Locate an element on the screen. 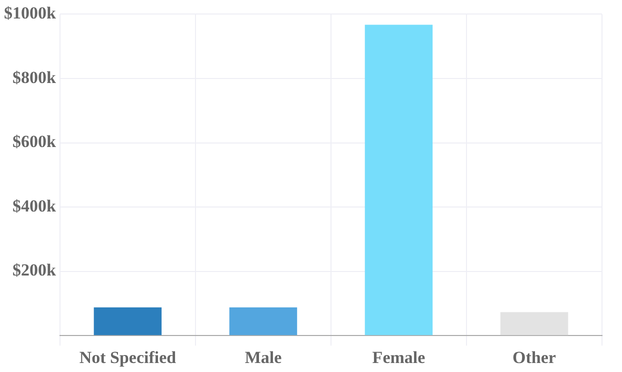 The image size is (622, 372). x-tick-label: Other is located at coordinates (534, 358).